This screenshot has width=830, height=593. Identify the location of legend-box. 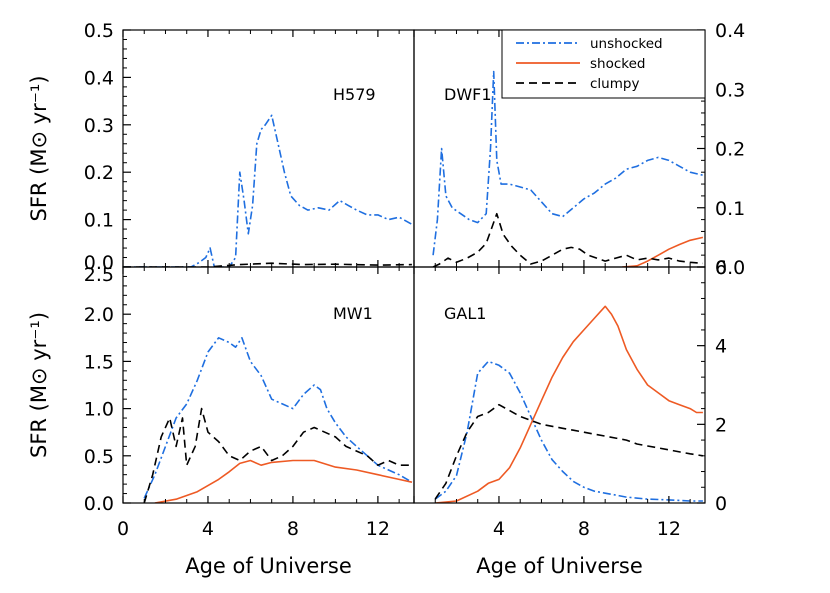
(603, 64).